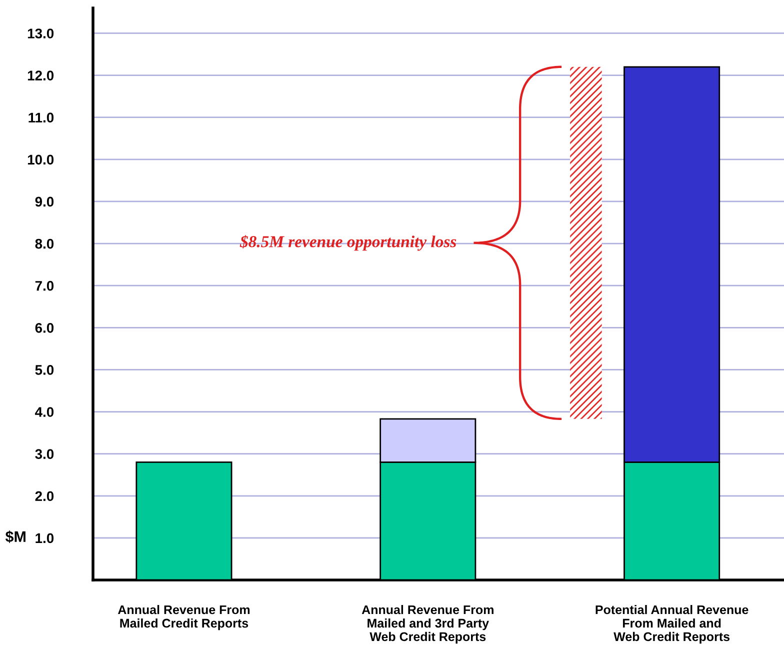 The height and width of the screenshot is (645, 784). What do you see at coordinates (45, 538) in the screenshot?
I see `y-tick-label: 1.0` at bounding box center [45, 538].